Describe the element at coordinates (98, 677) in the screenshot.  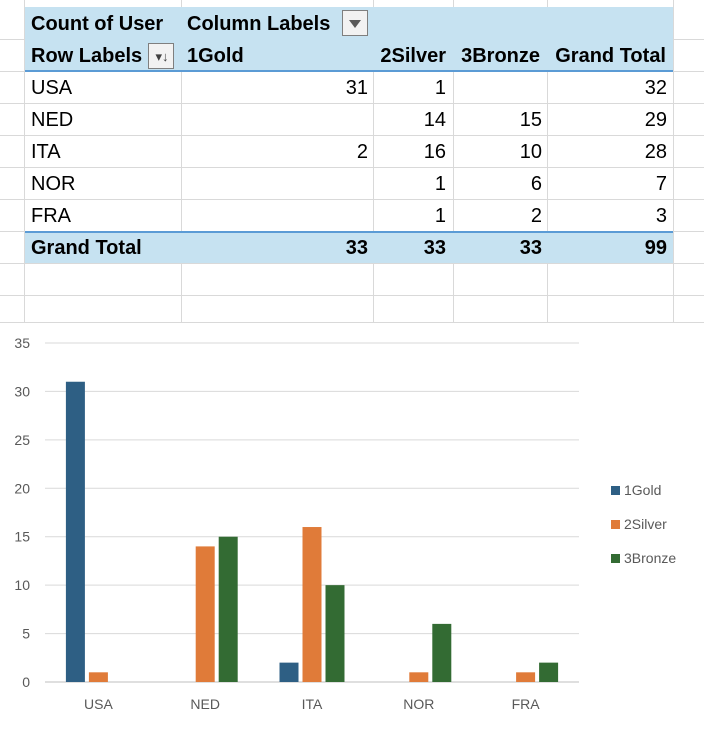
I see `bar-2silver-usa` at that location.